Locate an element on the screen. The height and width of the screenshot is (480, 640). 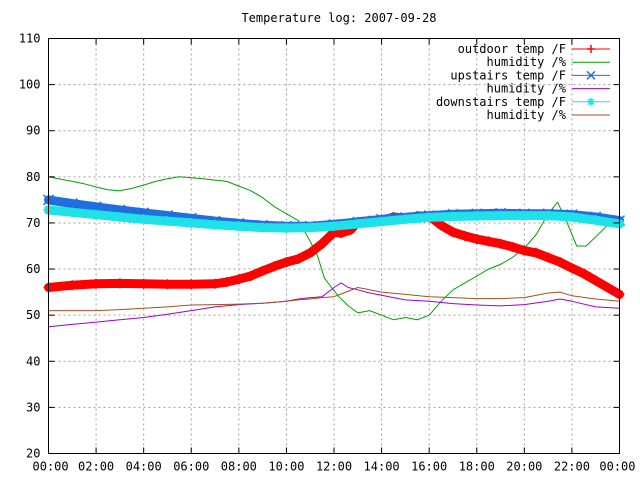
y-tick-label: 50 is located at coordinates (33, 315).